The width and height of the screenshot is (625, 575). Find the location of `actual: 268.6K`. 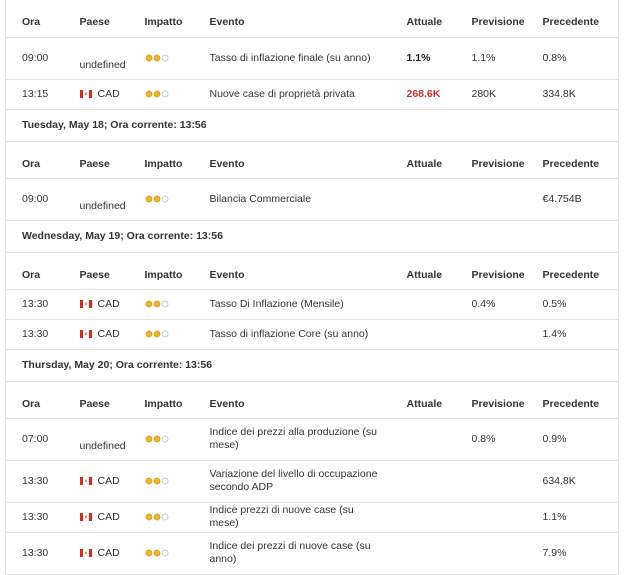

actual: 268.6K is located at coordinates (423, 93).